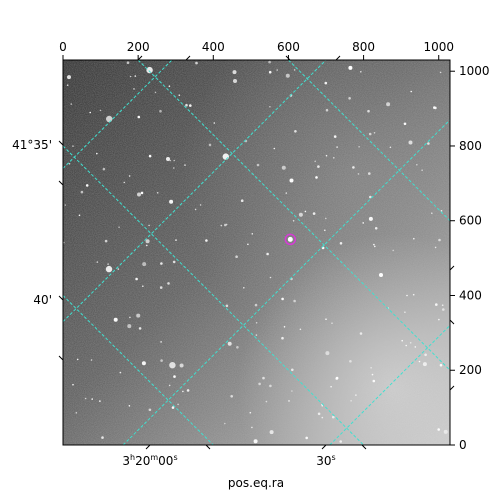 This screenshot has width=500, height=500. I want to click on top-axis-tick-label: 1000, so click(438, 47).